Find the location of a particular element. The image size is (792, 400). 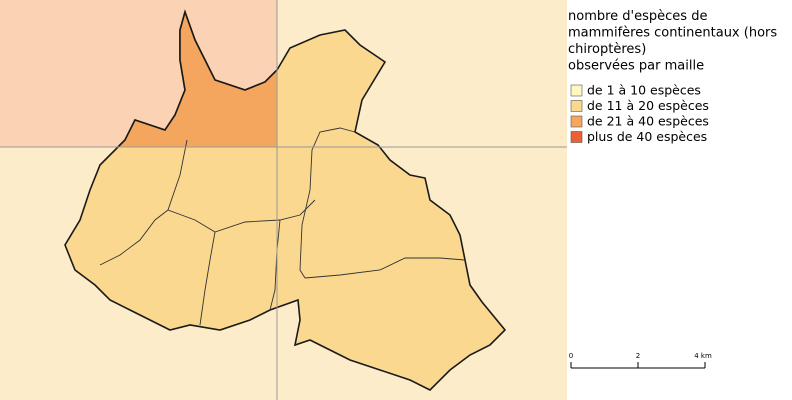

scale-bar: 0 2 4 km is located at coordinates (640, 360).